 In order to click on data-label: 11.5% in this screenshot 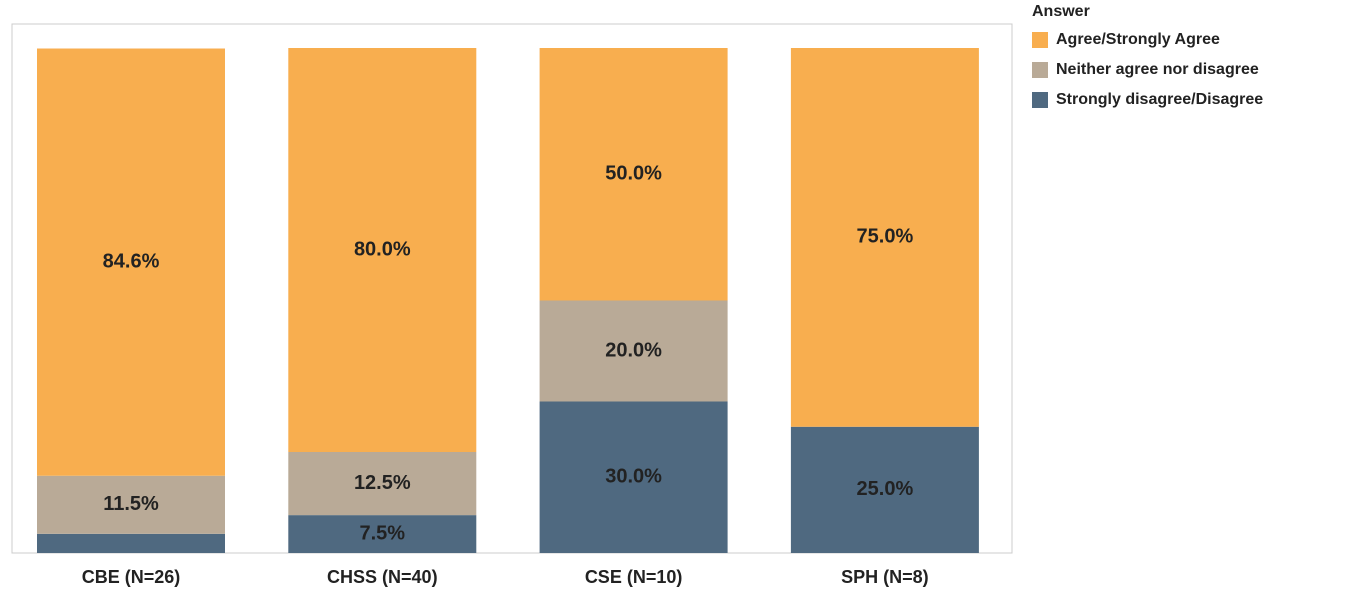, I will do `click(131, 504)`.